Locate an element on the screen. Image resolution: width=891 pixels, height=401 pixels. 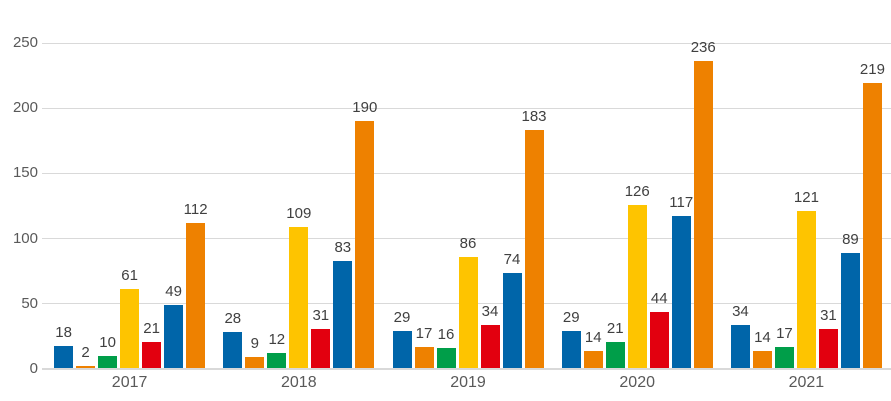
bar-2021-s2: 14 is located at coordinates (762, 349).